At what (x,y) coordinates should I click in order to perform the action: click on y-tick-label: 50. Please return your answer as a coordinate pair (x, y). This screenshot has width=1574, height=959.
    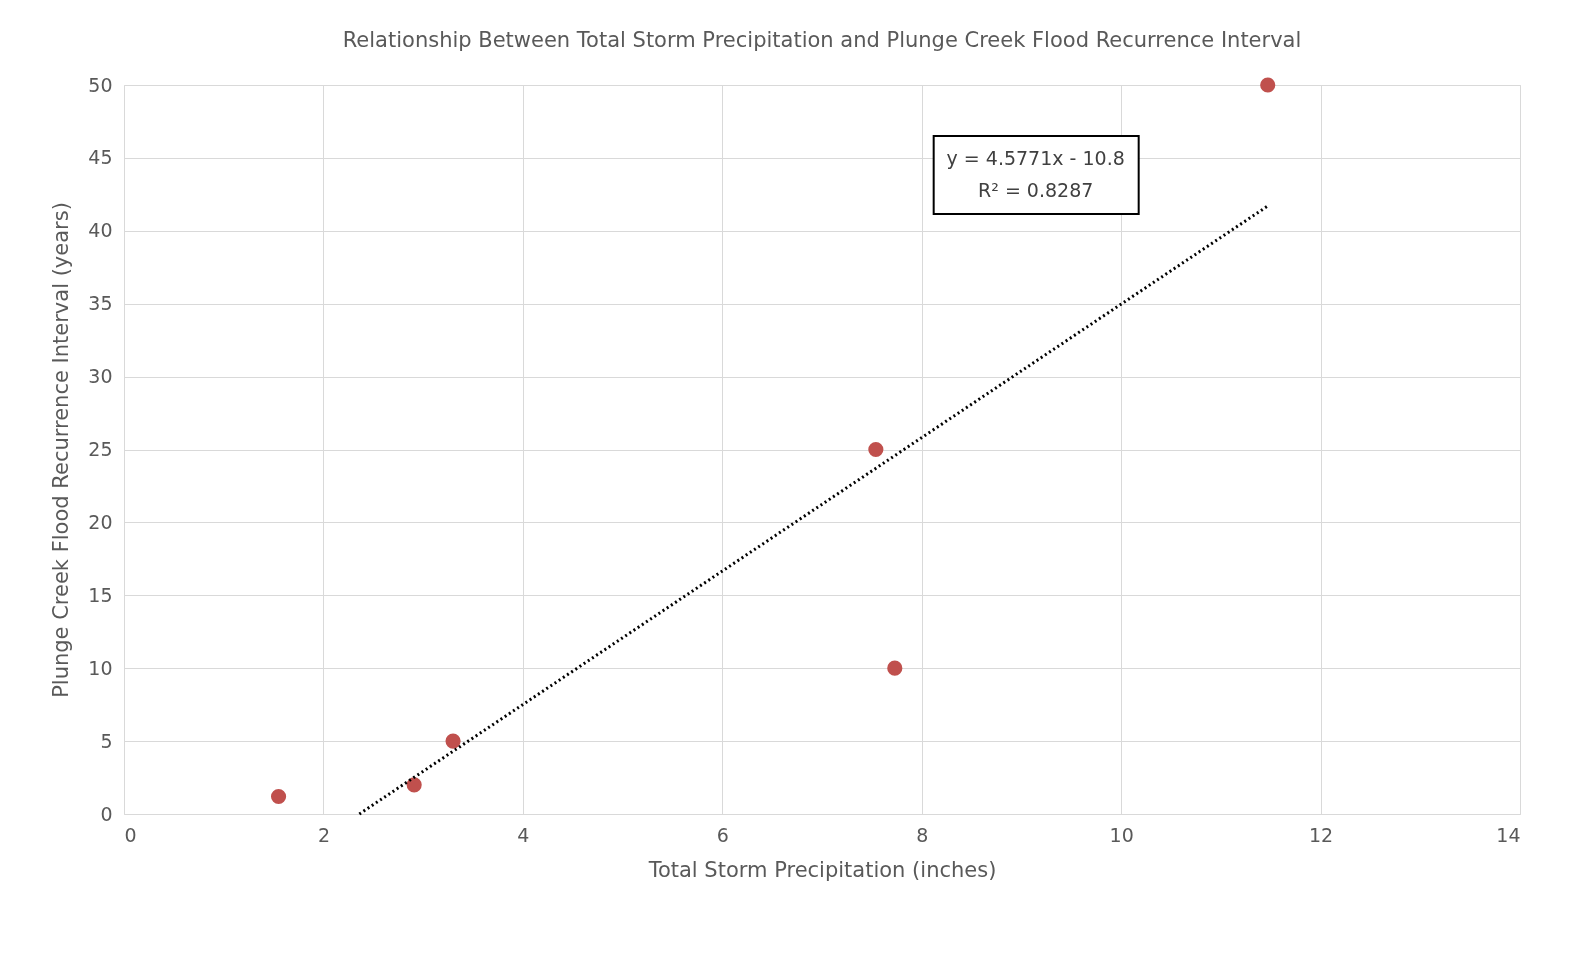
    Looking at the image, I should click on (100, 84).